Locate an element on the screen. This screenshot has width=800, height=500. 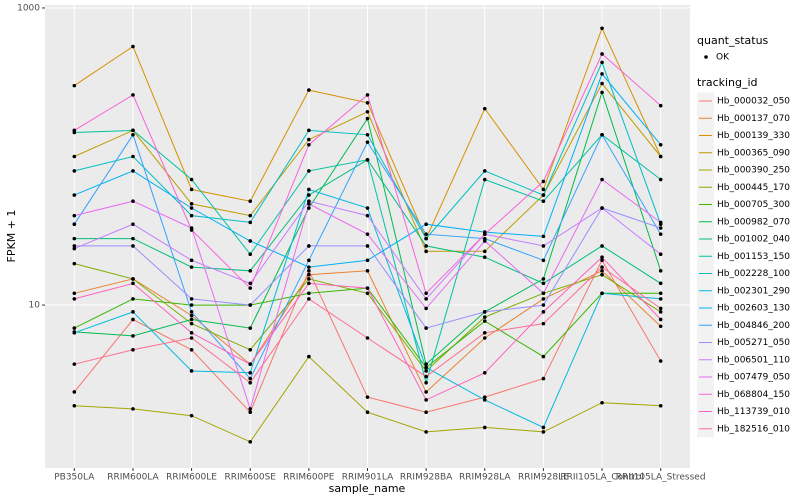
x-tick-label: RRIM928LA is located at coordinates (485, 478).